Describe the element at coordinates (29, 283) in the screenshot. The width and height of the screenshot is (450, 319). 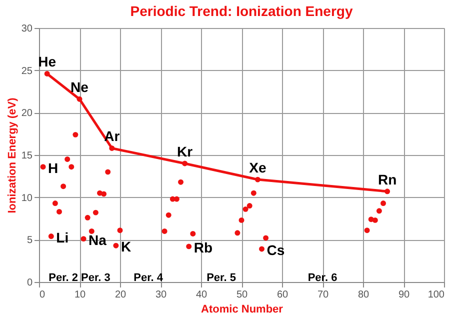
I see `y-tick-label: 0` at that location.